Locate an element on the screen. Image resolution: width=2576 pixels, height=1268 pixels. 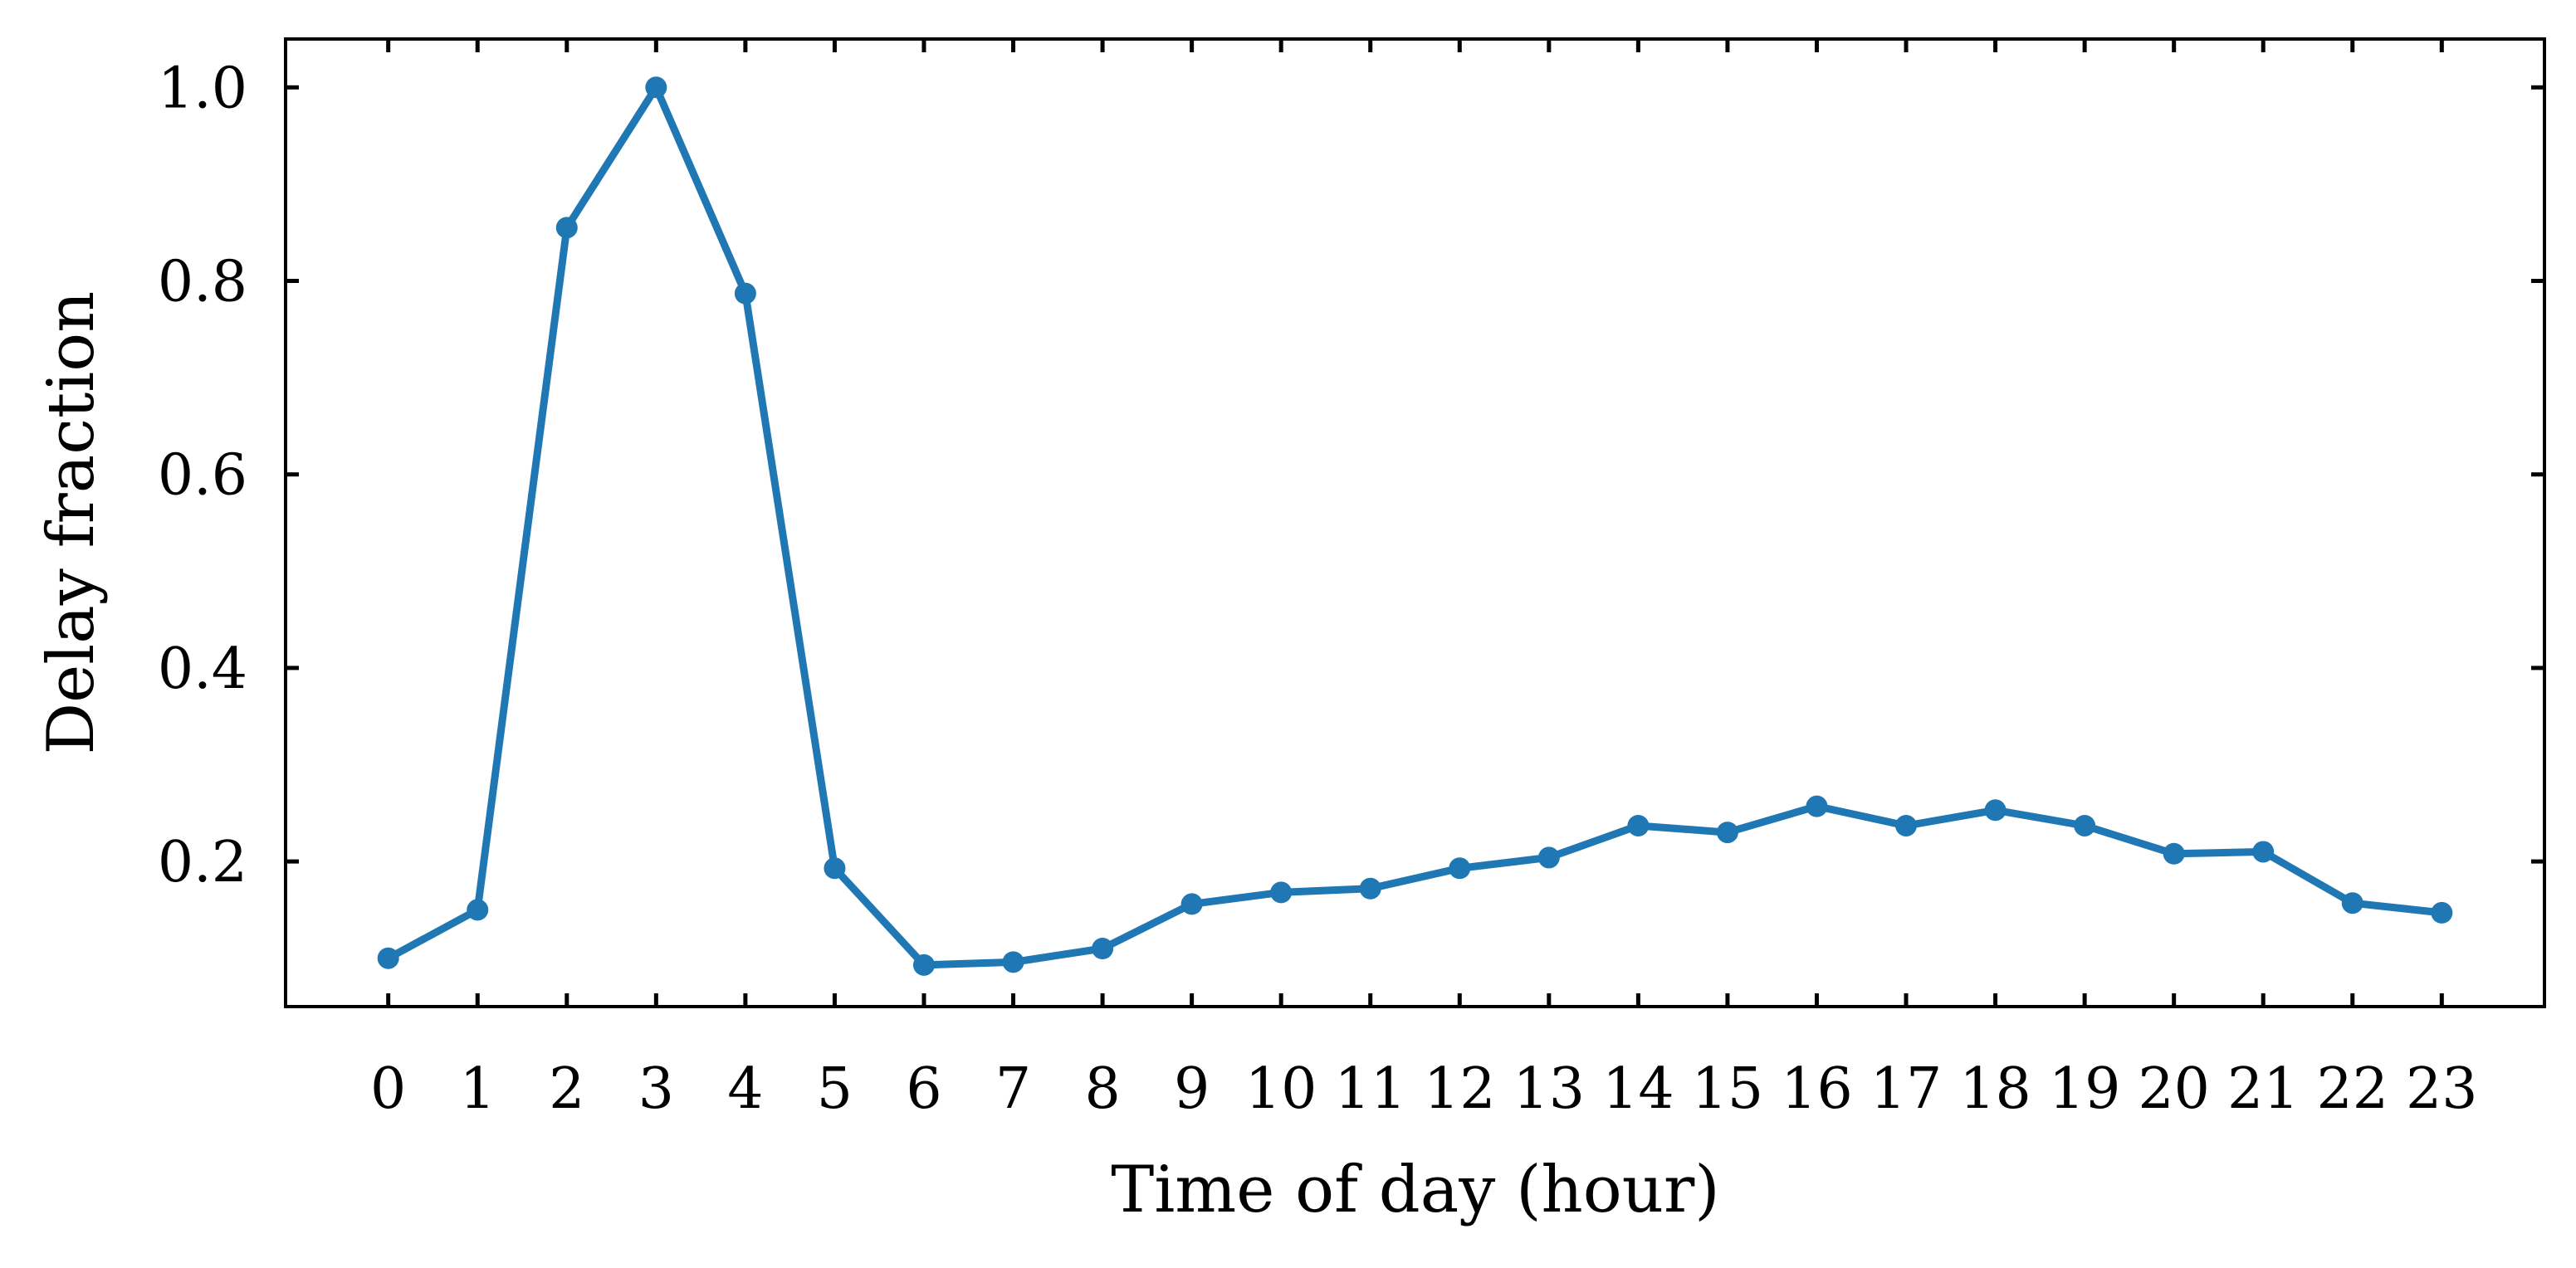
x-tick-label: 6 is located at coordinates (923, 1089).